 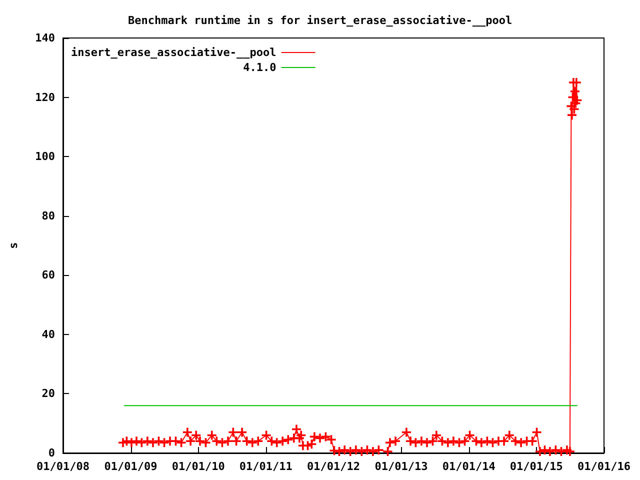 I want to click on x-tick-label: 01/01/10, so click(x=198, y=466).